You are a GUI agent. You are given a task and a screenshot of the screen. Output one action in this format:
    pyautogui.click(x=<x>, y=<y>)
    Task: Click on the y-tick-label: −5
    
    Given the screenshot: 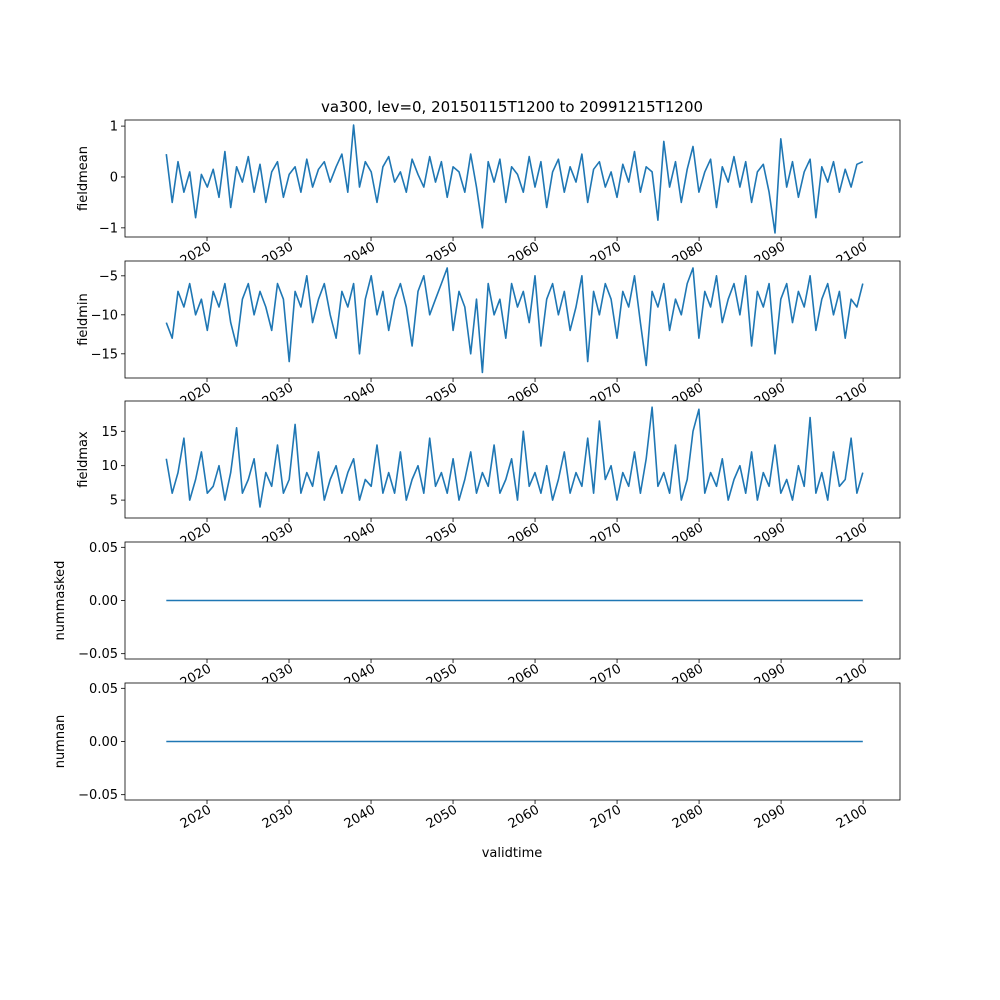 What is the action you would take?
    pyautogui.click(x=108, y=276)
    